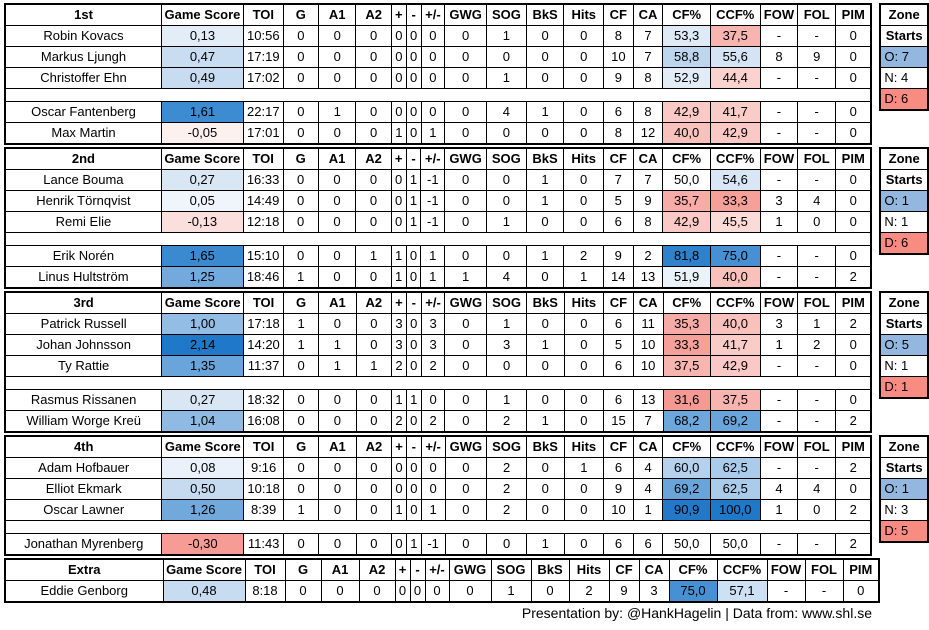  Describe the element at coordinates (399, 489) in the screenshot. I see `cell-plus: 0` at that location.